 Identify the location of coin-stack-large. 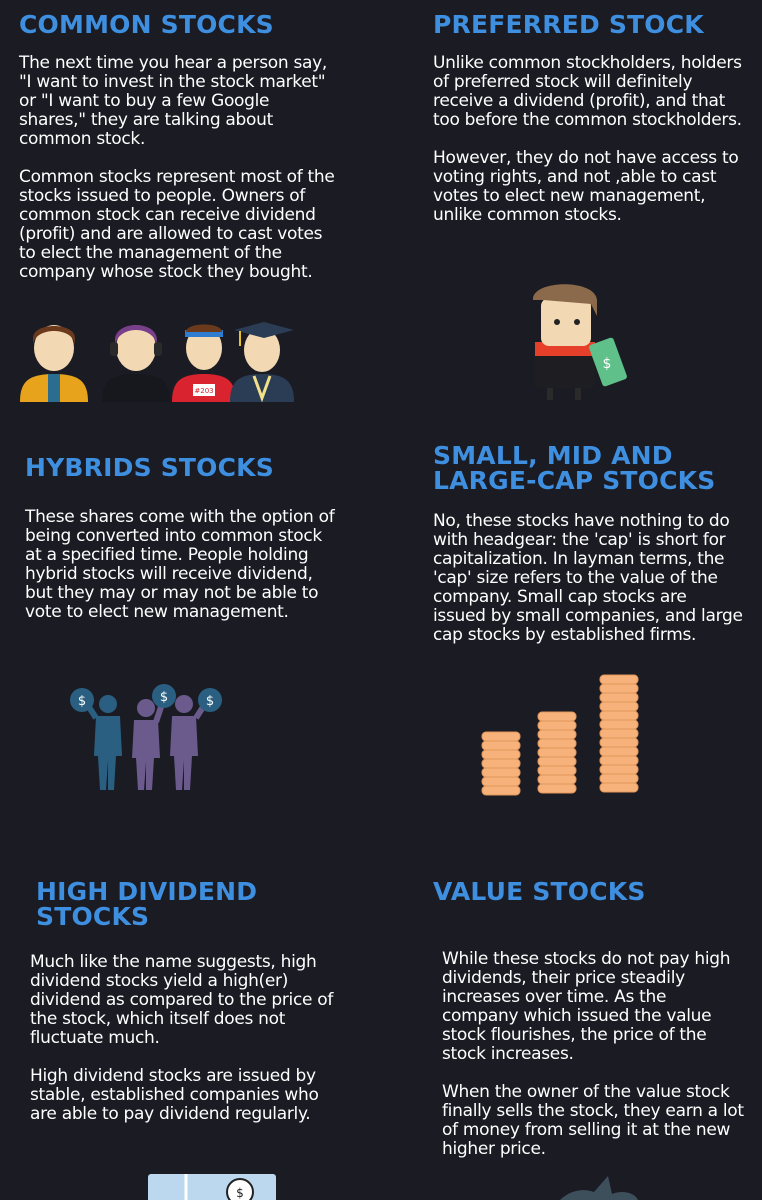
(619, 733).